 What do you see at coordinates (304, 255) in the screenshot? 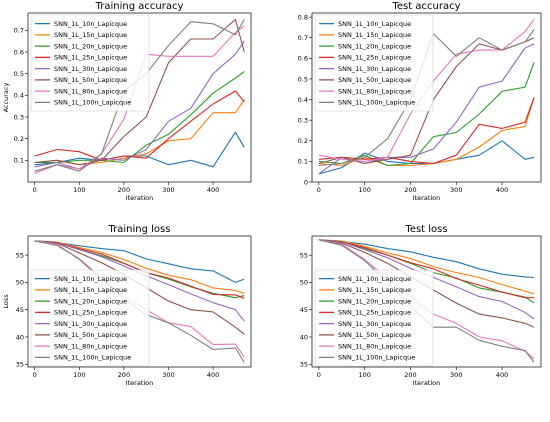
I see `y-tick-label: 55` at bounding box center [304, 255].